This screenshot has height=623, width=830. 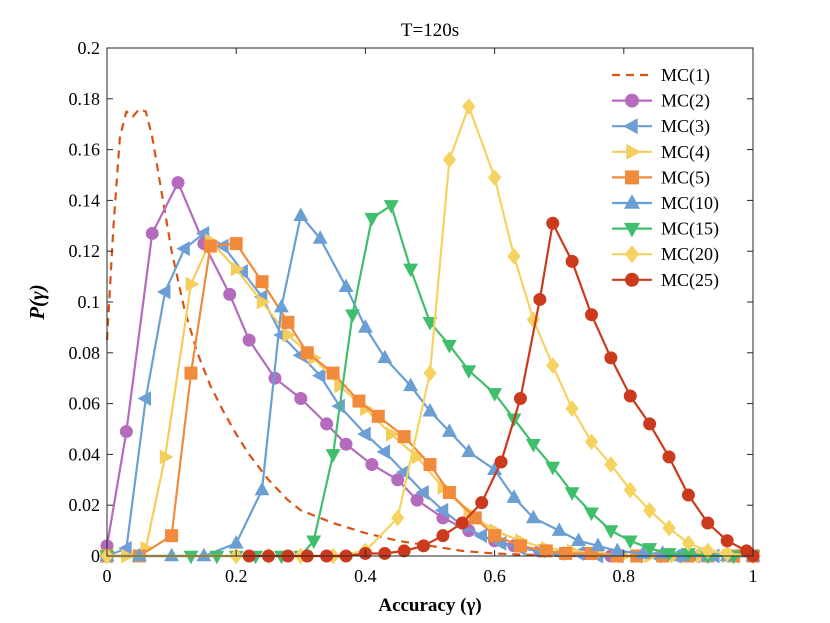 I want to click on x-tick-label: 0.4, so click(x=365, y=576).